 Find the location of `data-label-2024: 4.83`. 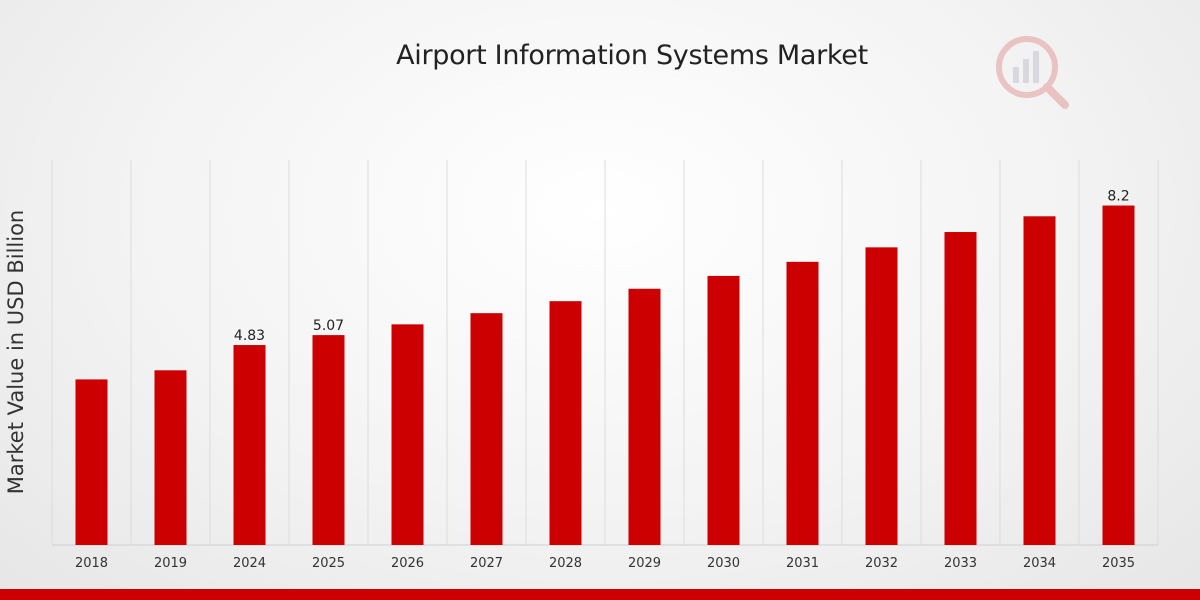

data-label-2024: 4.83 is located at coordinates (249, 336).